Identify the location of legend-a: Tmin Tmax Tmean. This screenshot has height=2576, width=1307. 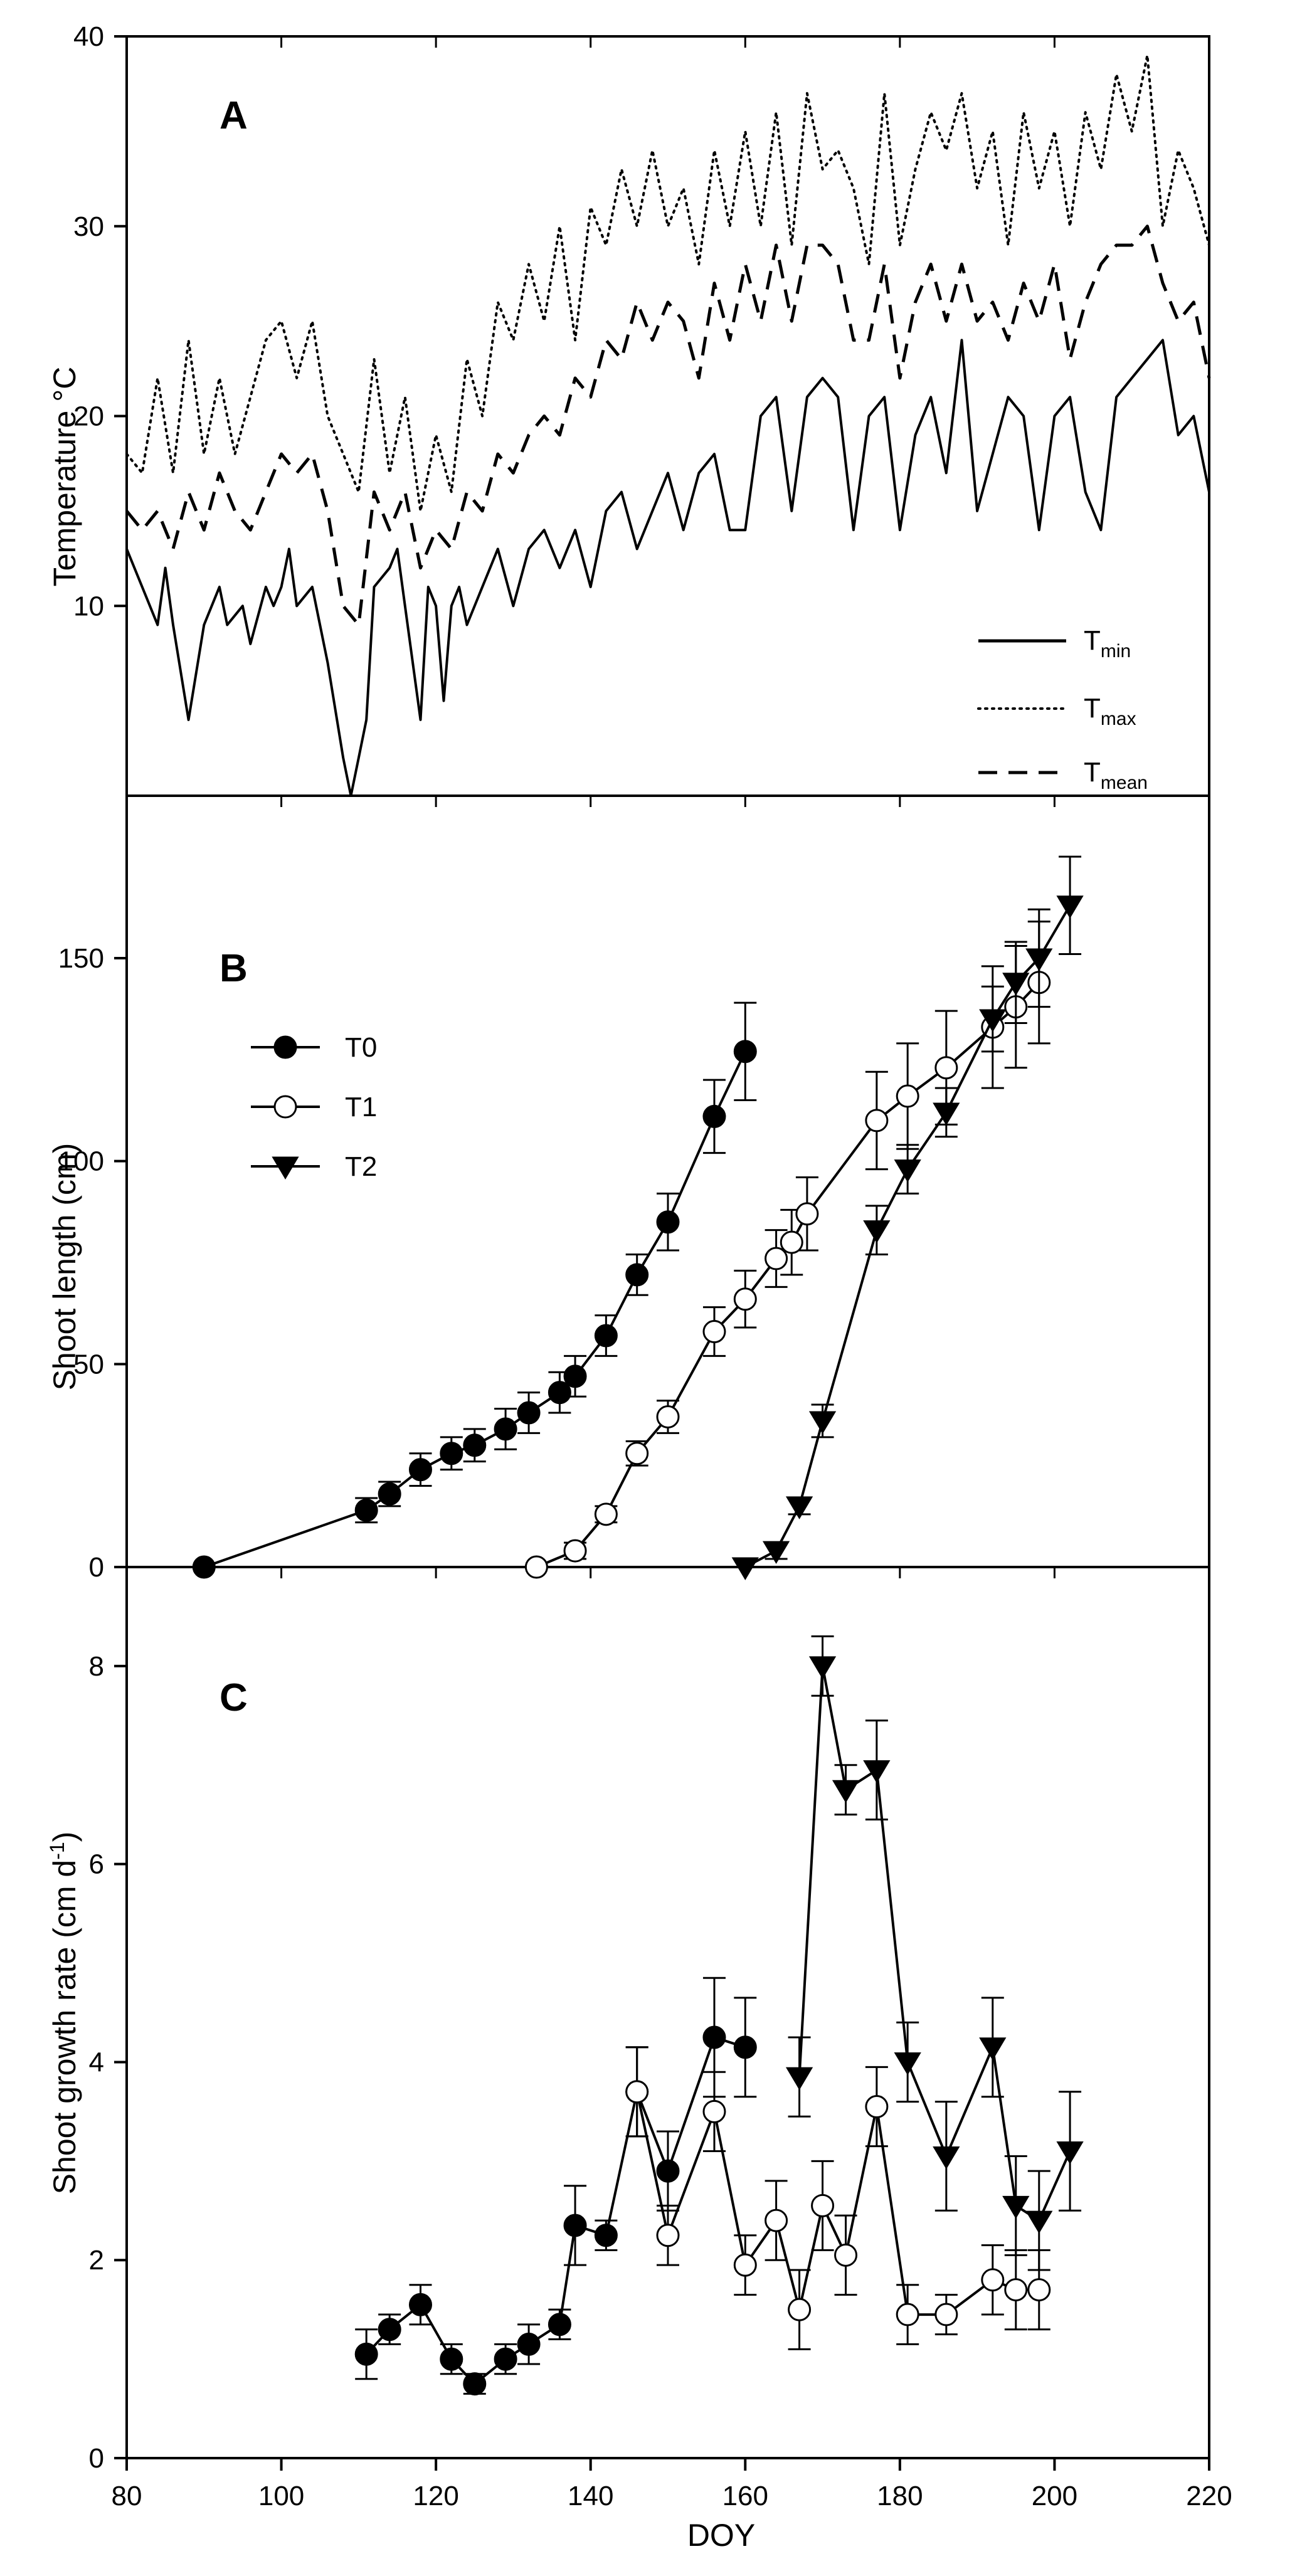
(1062, 709).